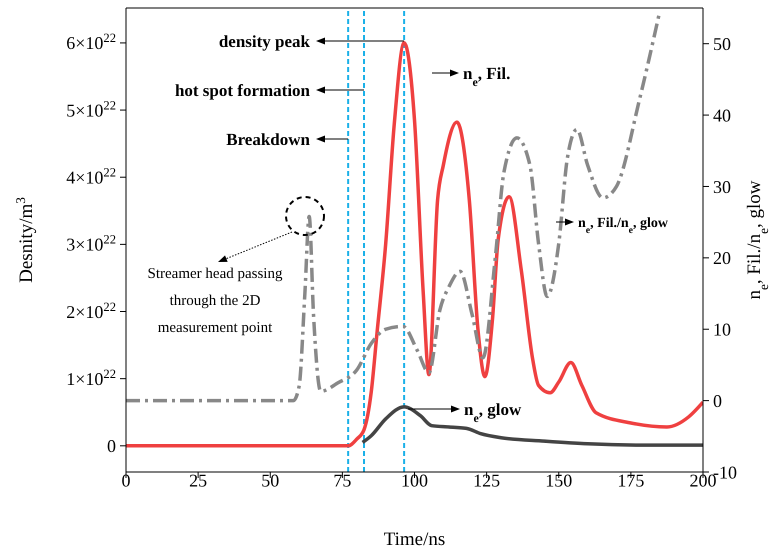 Image resolution: width=775 pixels, height=555 pixels. Describe the element at coordinates (623, 226) in the screenshot. I see `series-label: n$_{e}$, Fil./n$_{e}$, glow` at that location.